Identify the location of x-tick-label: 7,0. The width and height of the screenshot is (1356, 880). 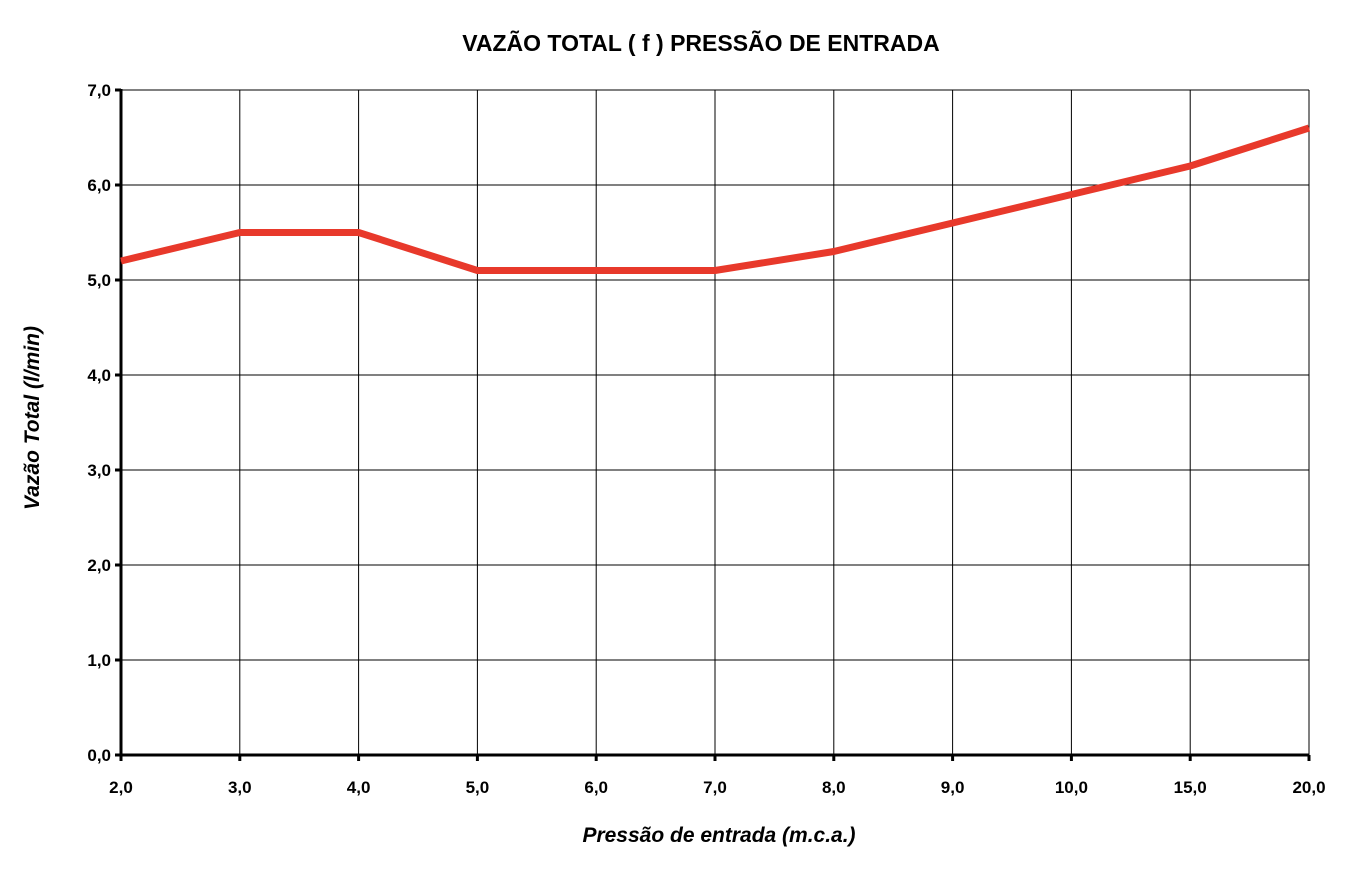
(715, 787).